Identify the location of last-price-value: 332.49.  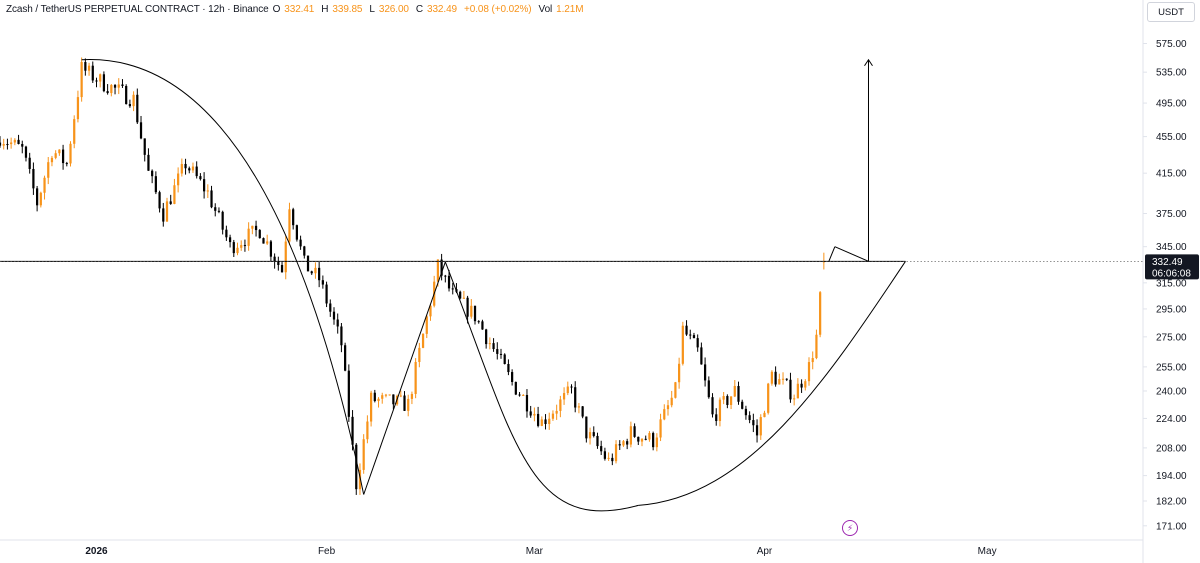
(1167, 262).